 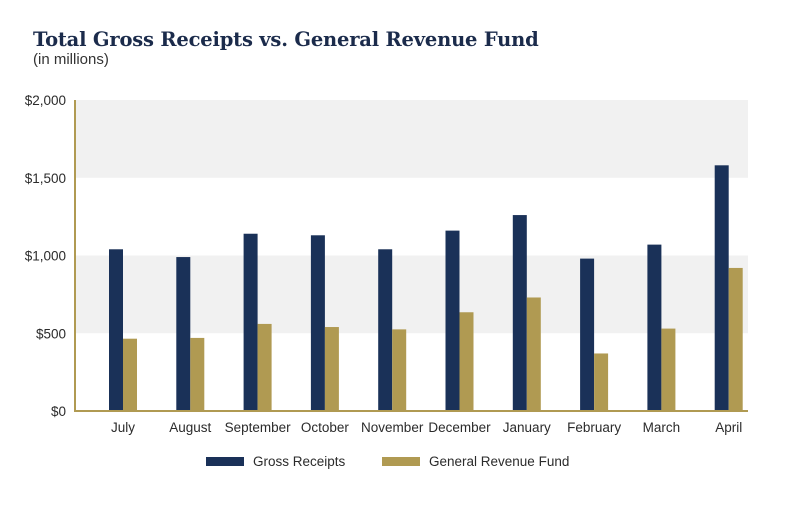 I want to click on bar-general-revenue-fund-september, so click(x=264, y=367).